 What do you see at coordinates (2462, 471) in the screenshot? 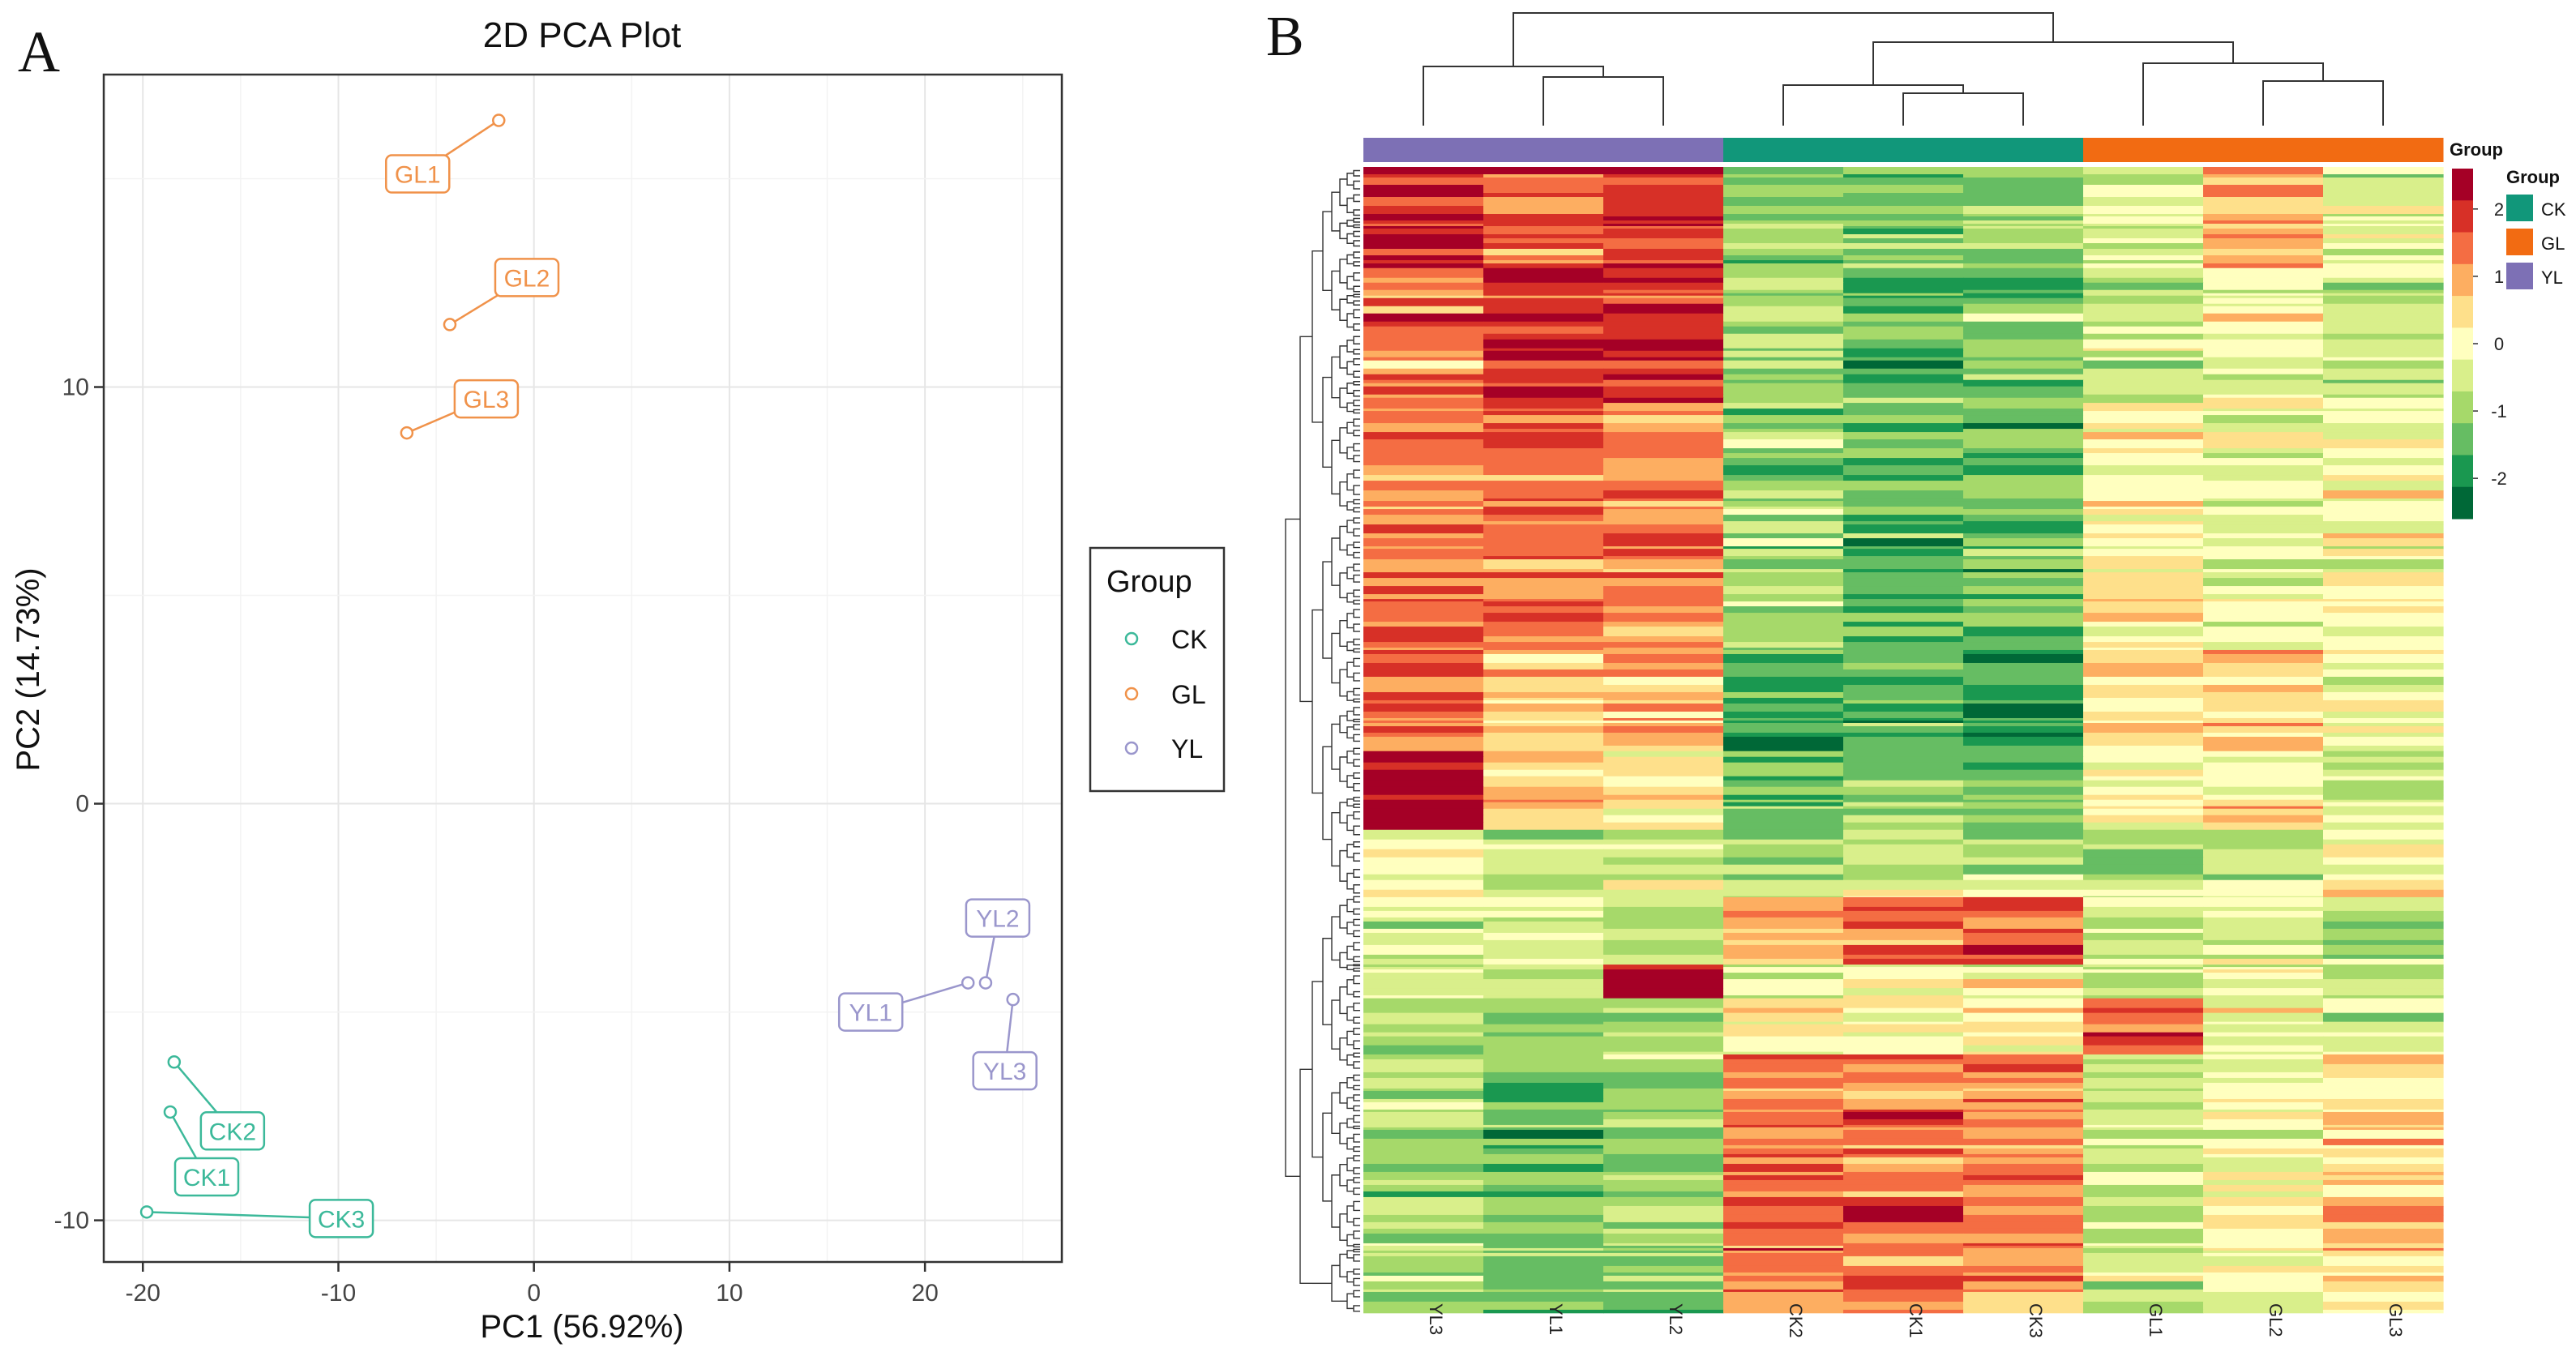
I see `color-scale-step` at bounding box center [2462, 471].